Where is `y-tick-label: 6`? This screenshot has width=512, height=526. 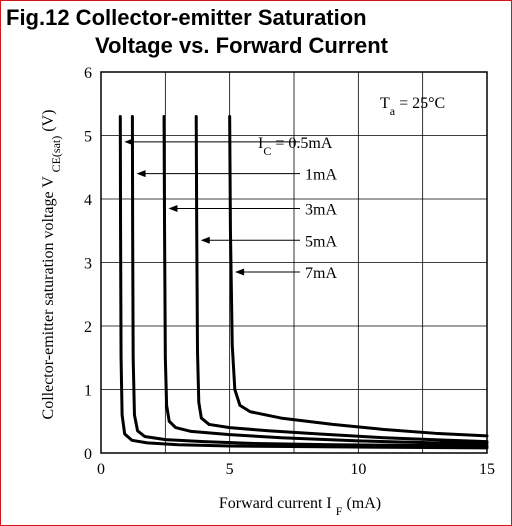
y-tick-label: 6 is located at coordinates (88, 73).